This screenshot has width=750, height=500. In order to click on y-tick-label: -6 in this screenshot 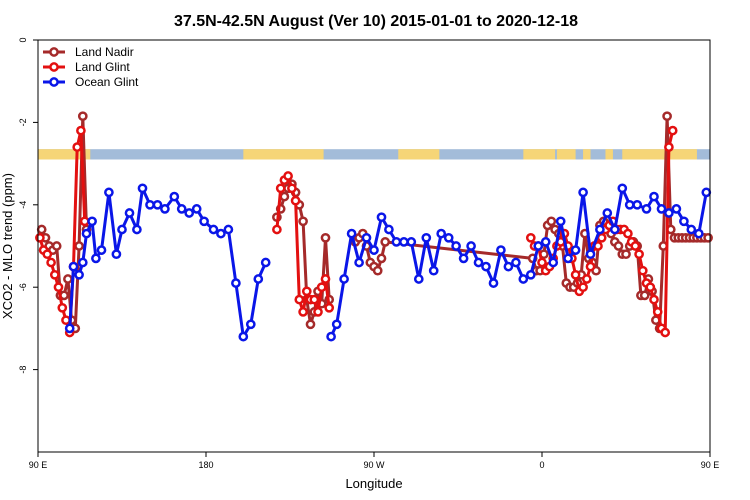, I will do `click(23, 287)`.